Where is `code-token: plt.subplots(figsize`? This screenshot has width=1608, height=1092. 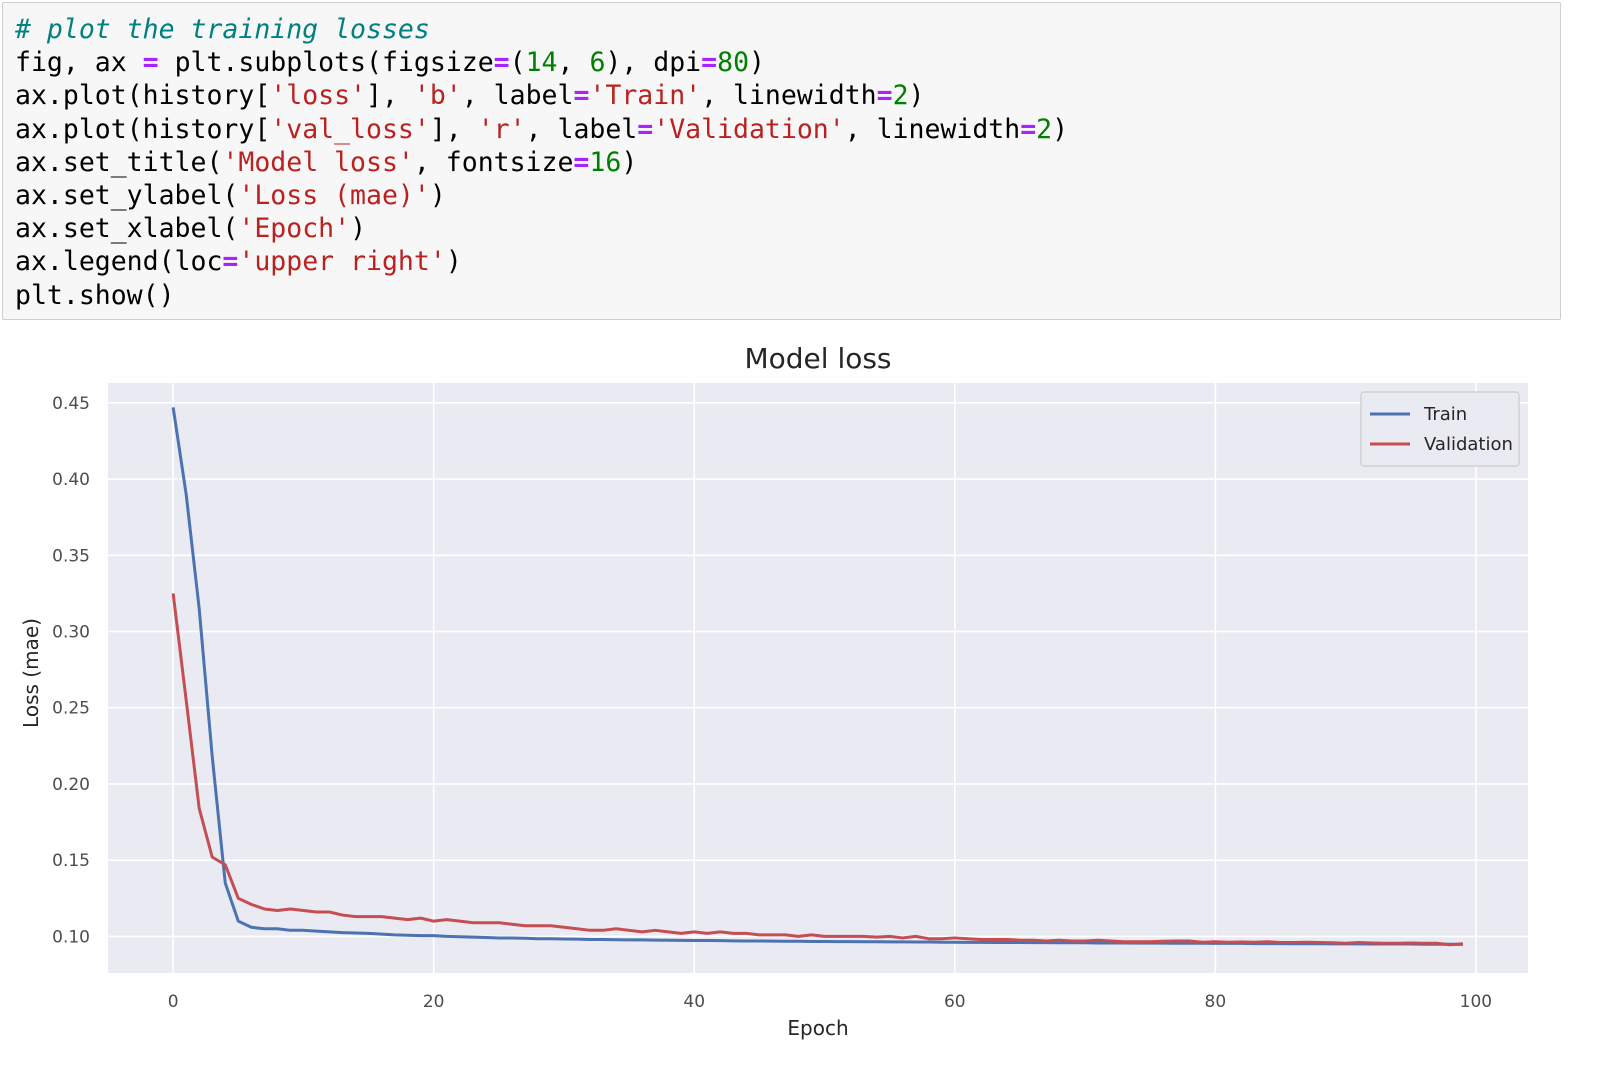 code-token: plt.subplots(figsize is located at coordinates (326, 63).